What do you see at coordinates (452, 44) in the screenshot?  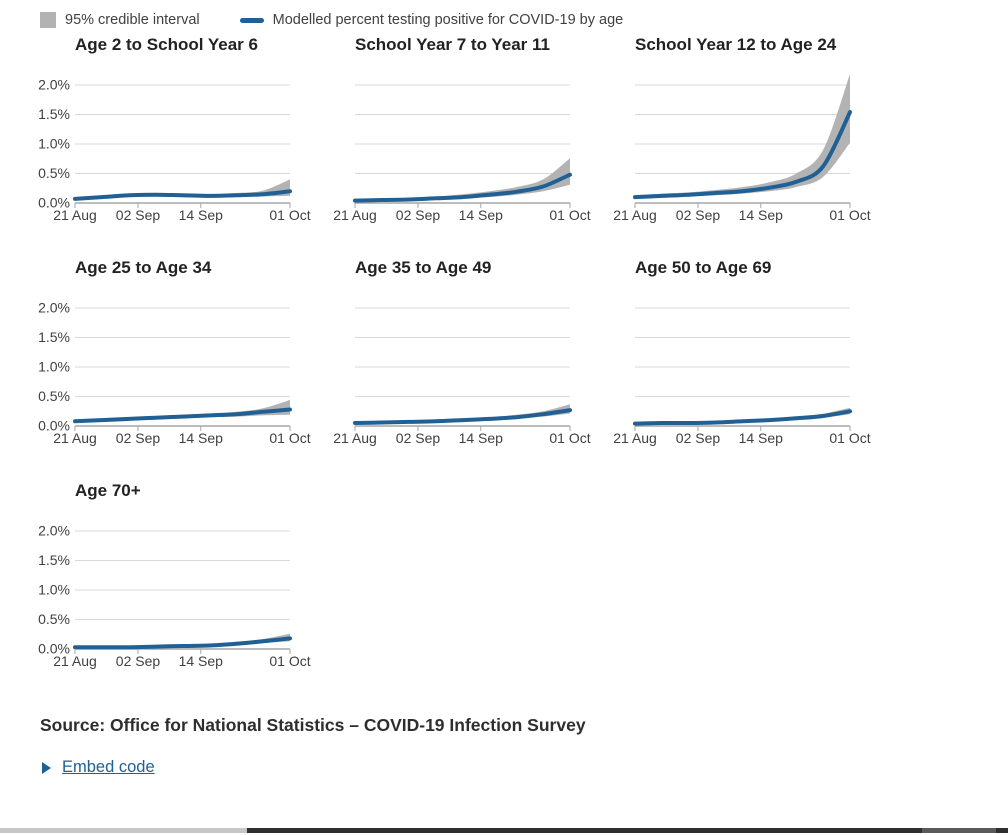 I see `panel-title: School Year 7 to Year 11` at bounding box center [452, 44].